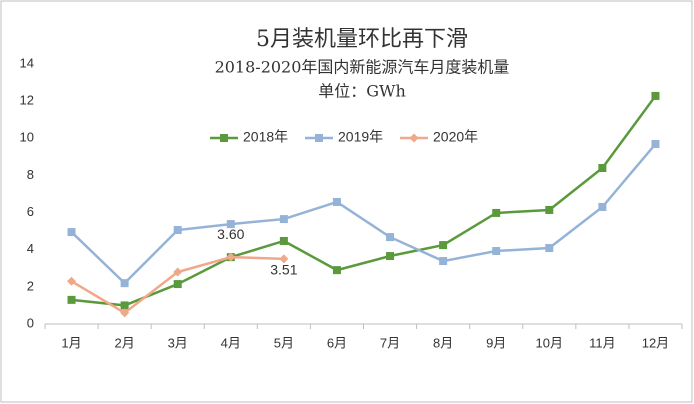  Describe the element at coordinates (30, 285) in the screenshot. I see `y-tick-label: 2` at that location.